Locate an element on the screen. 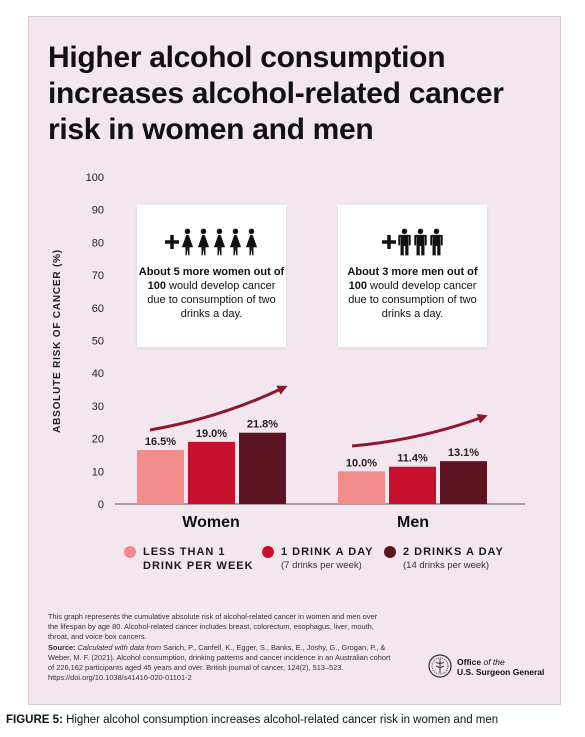 This screenshot has height=737, width=585. data-label-women-1-drink: 19.0% is located at coordinates (211, 434).